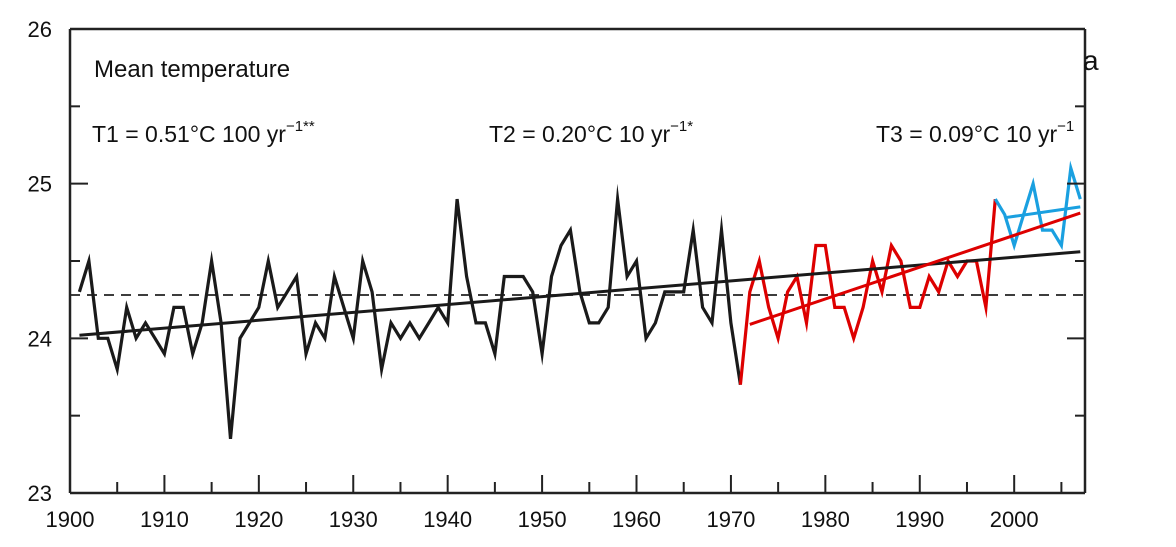 Image resolution: width=1176 pixels, height=547 pixels. I want to click on annotation-t2-sup: −1*, so click(681, 126).